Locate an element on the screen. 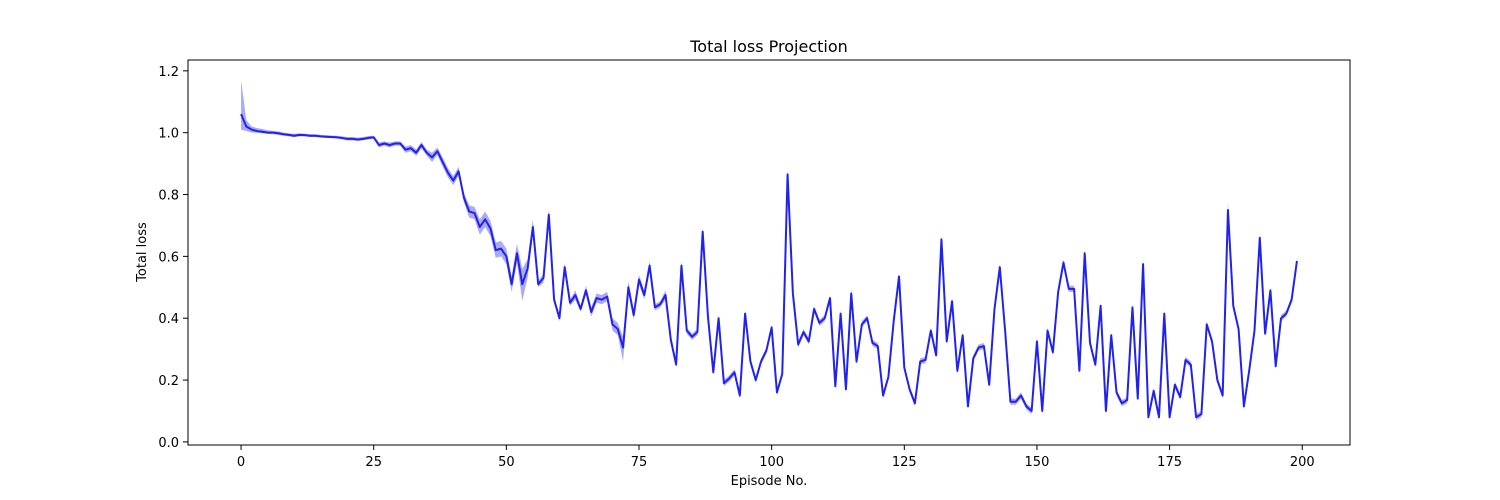 The width and height of the screenshot is (1500, 500). y-axis: 0.0 0.2 0.4 0.6 0.8 1.0 1.2 is located at coordinates (173, 258).